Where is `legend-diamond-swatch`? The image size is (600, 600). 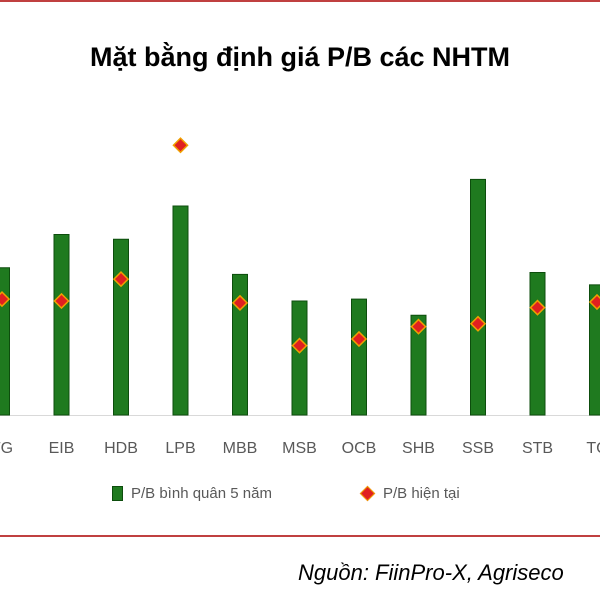 legend-diamond-swatch is located at coordinates (367, 493).